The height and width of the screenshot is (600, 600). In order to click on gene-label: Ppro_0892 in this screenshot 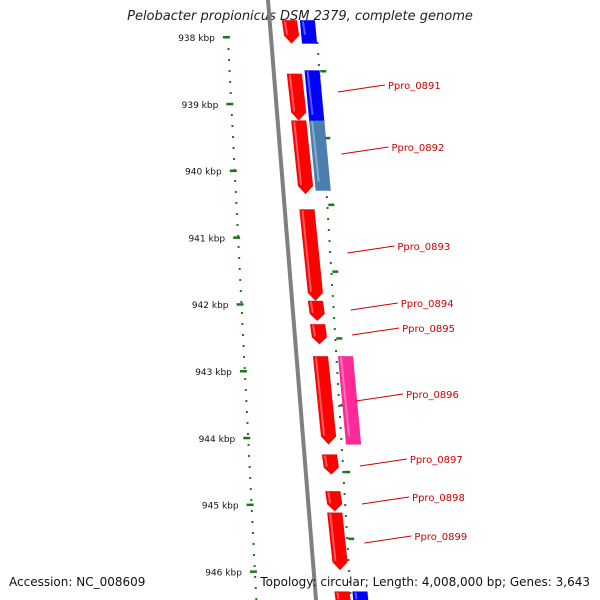, I will do `click(418, 148)`.